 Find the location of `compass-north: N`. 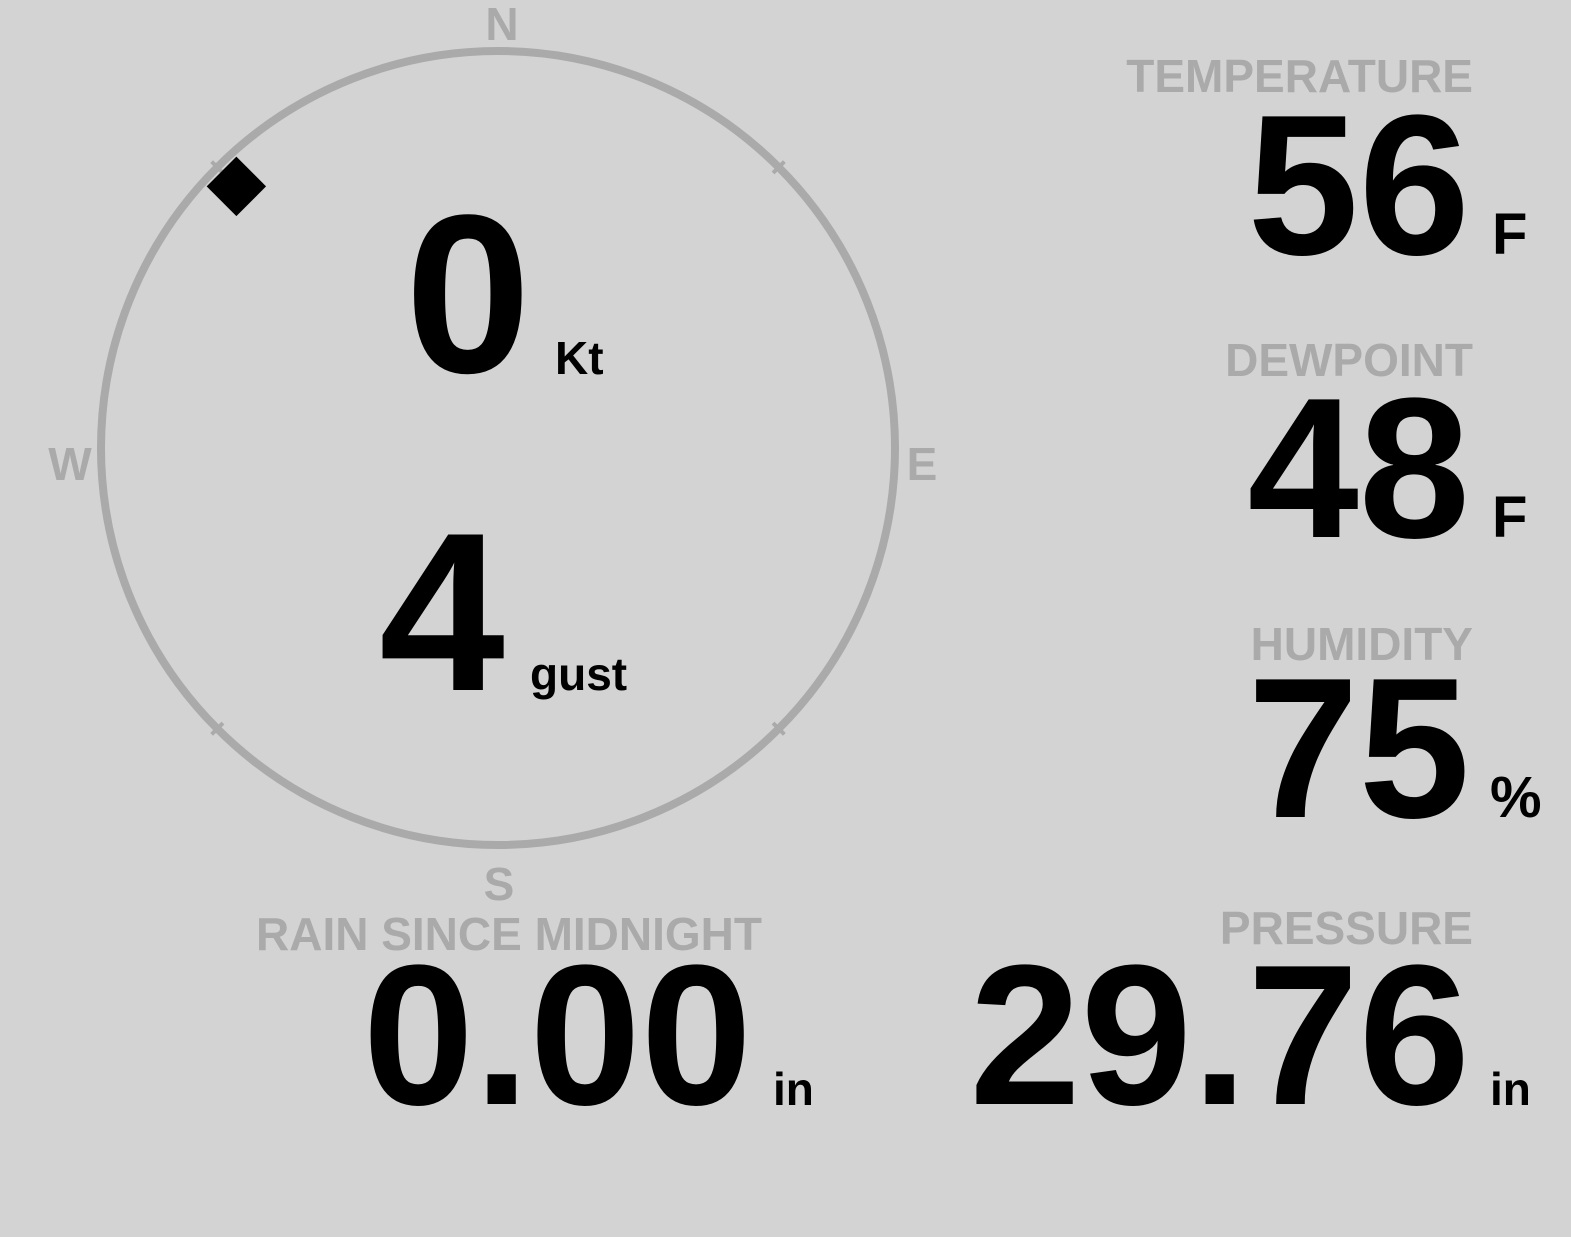

compass-north: N is located at coordinates (502, 25).